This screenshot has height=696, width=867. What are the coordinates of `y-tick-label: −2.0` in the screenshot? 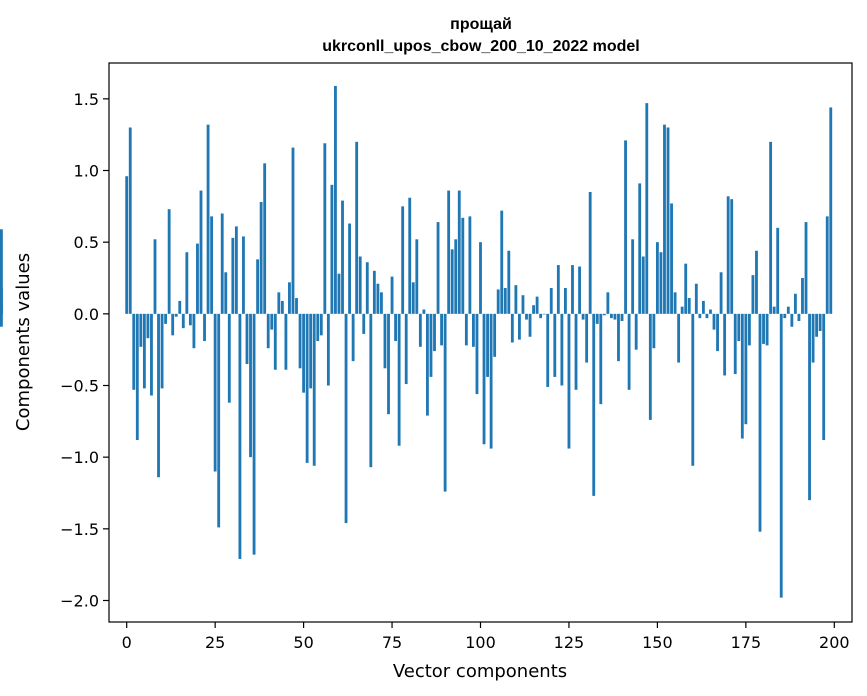 It's located at (79, 601).